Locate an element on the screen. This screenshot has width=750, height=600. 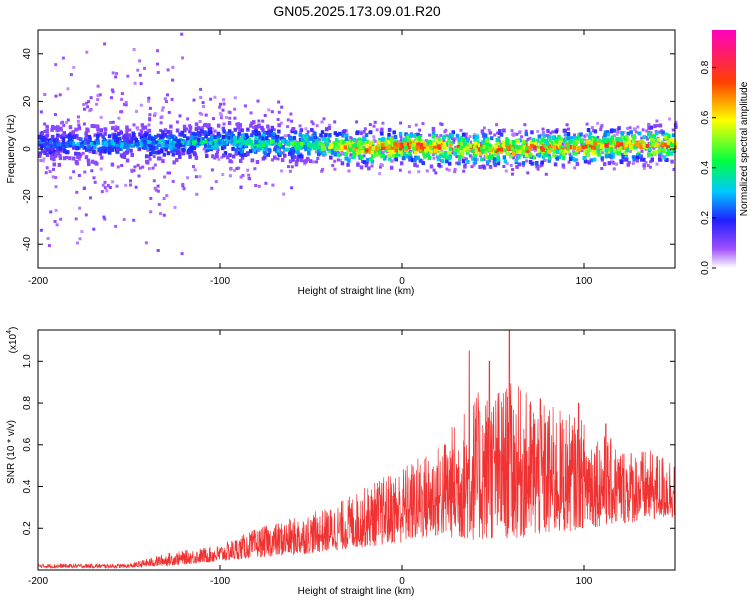
colorbar-tick-label: 0.2 is located at coordinates (705, 218).